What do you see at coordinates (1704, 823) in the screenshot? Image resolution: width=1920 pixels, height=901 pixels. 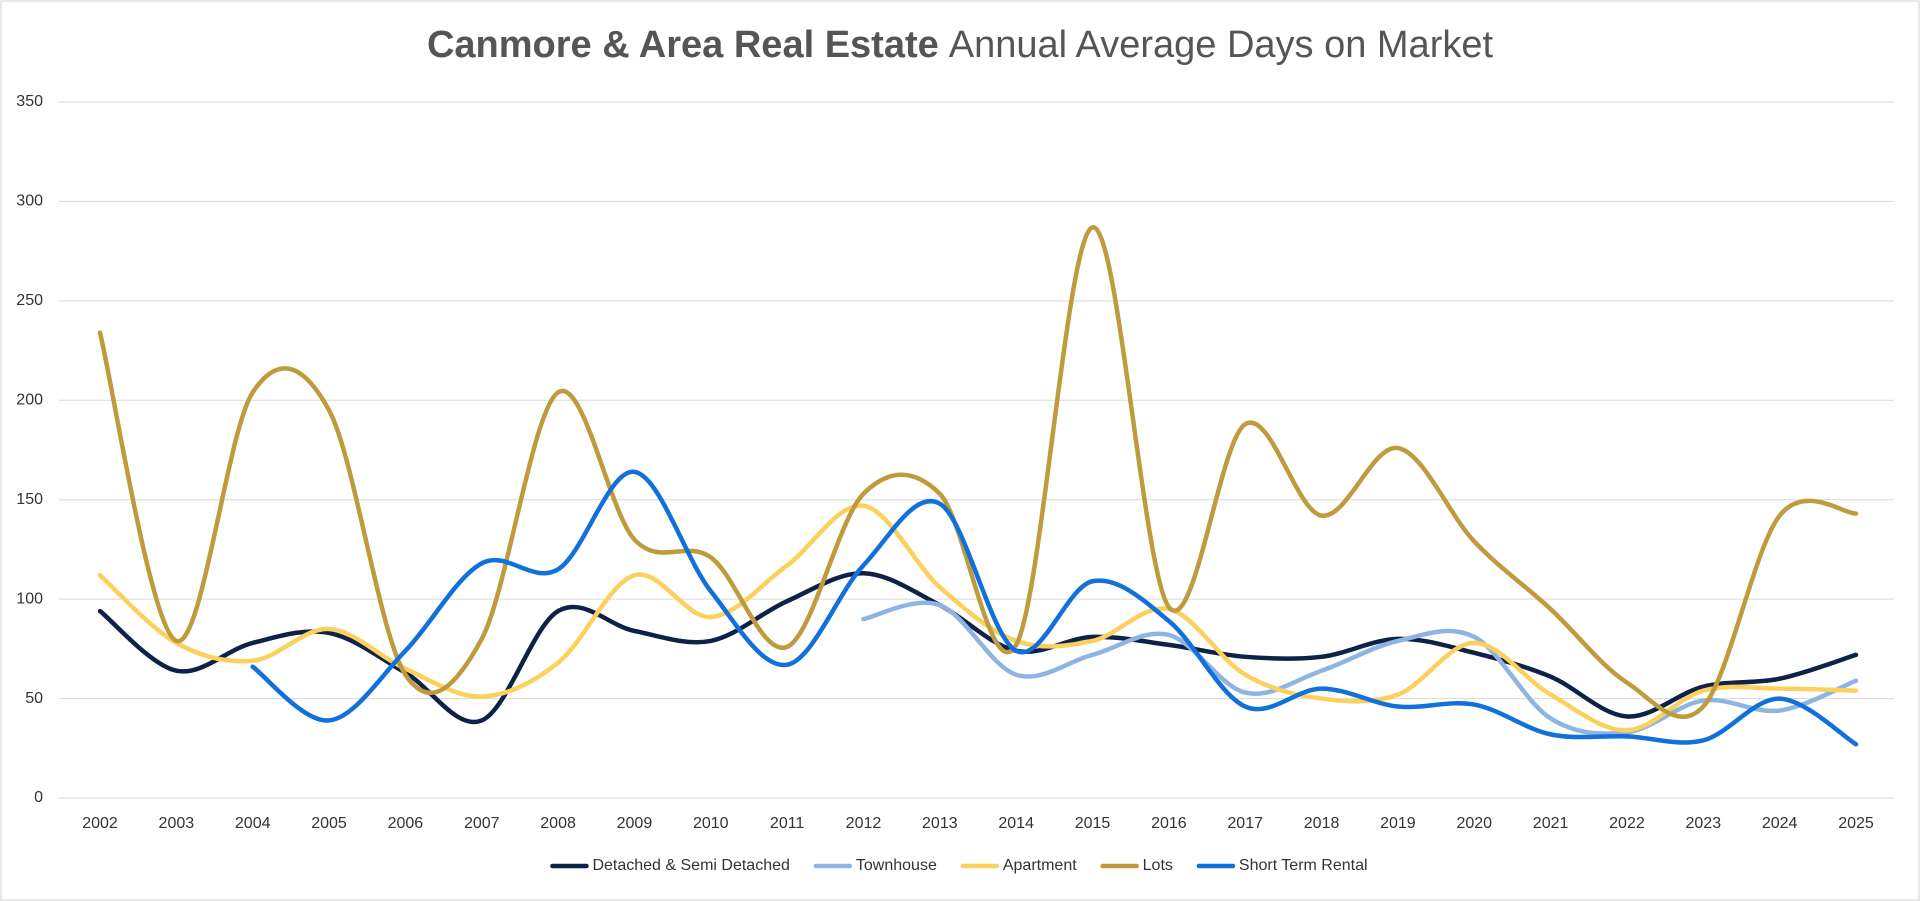 I see `x-tick-label: 2023` at bounding box center [1704, 823].